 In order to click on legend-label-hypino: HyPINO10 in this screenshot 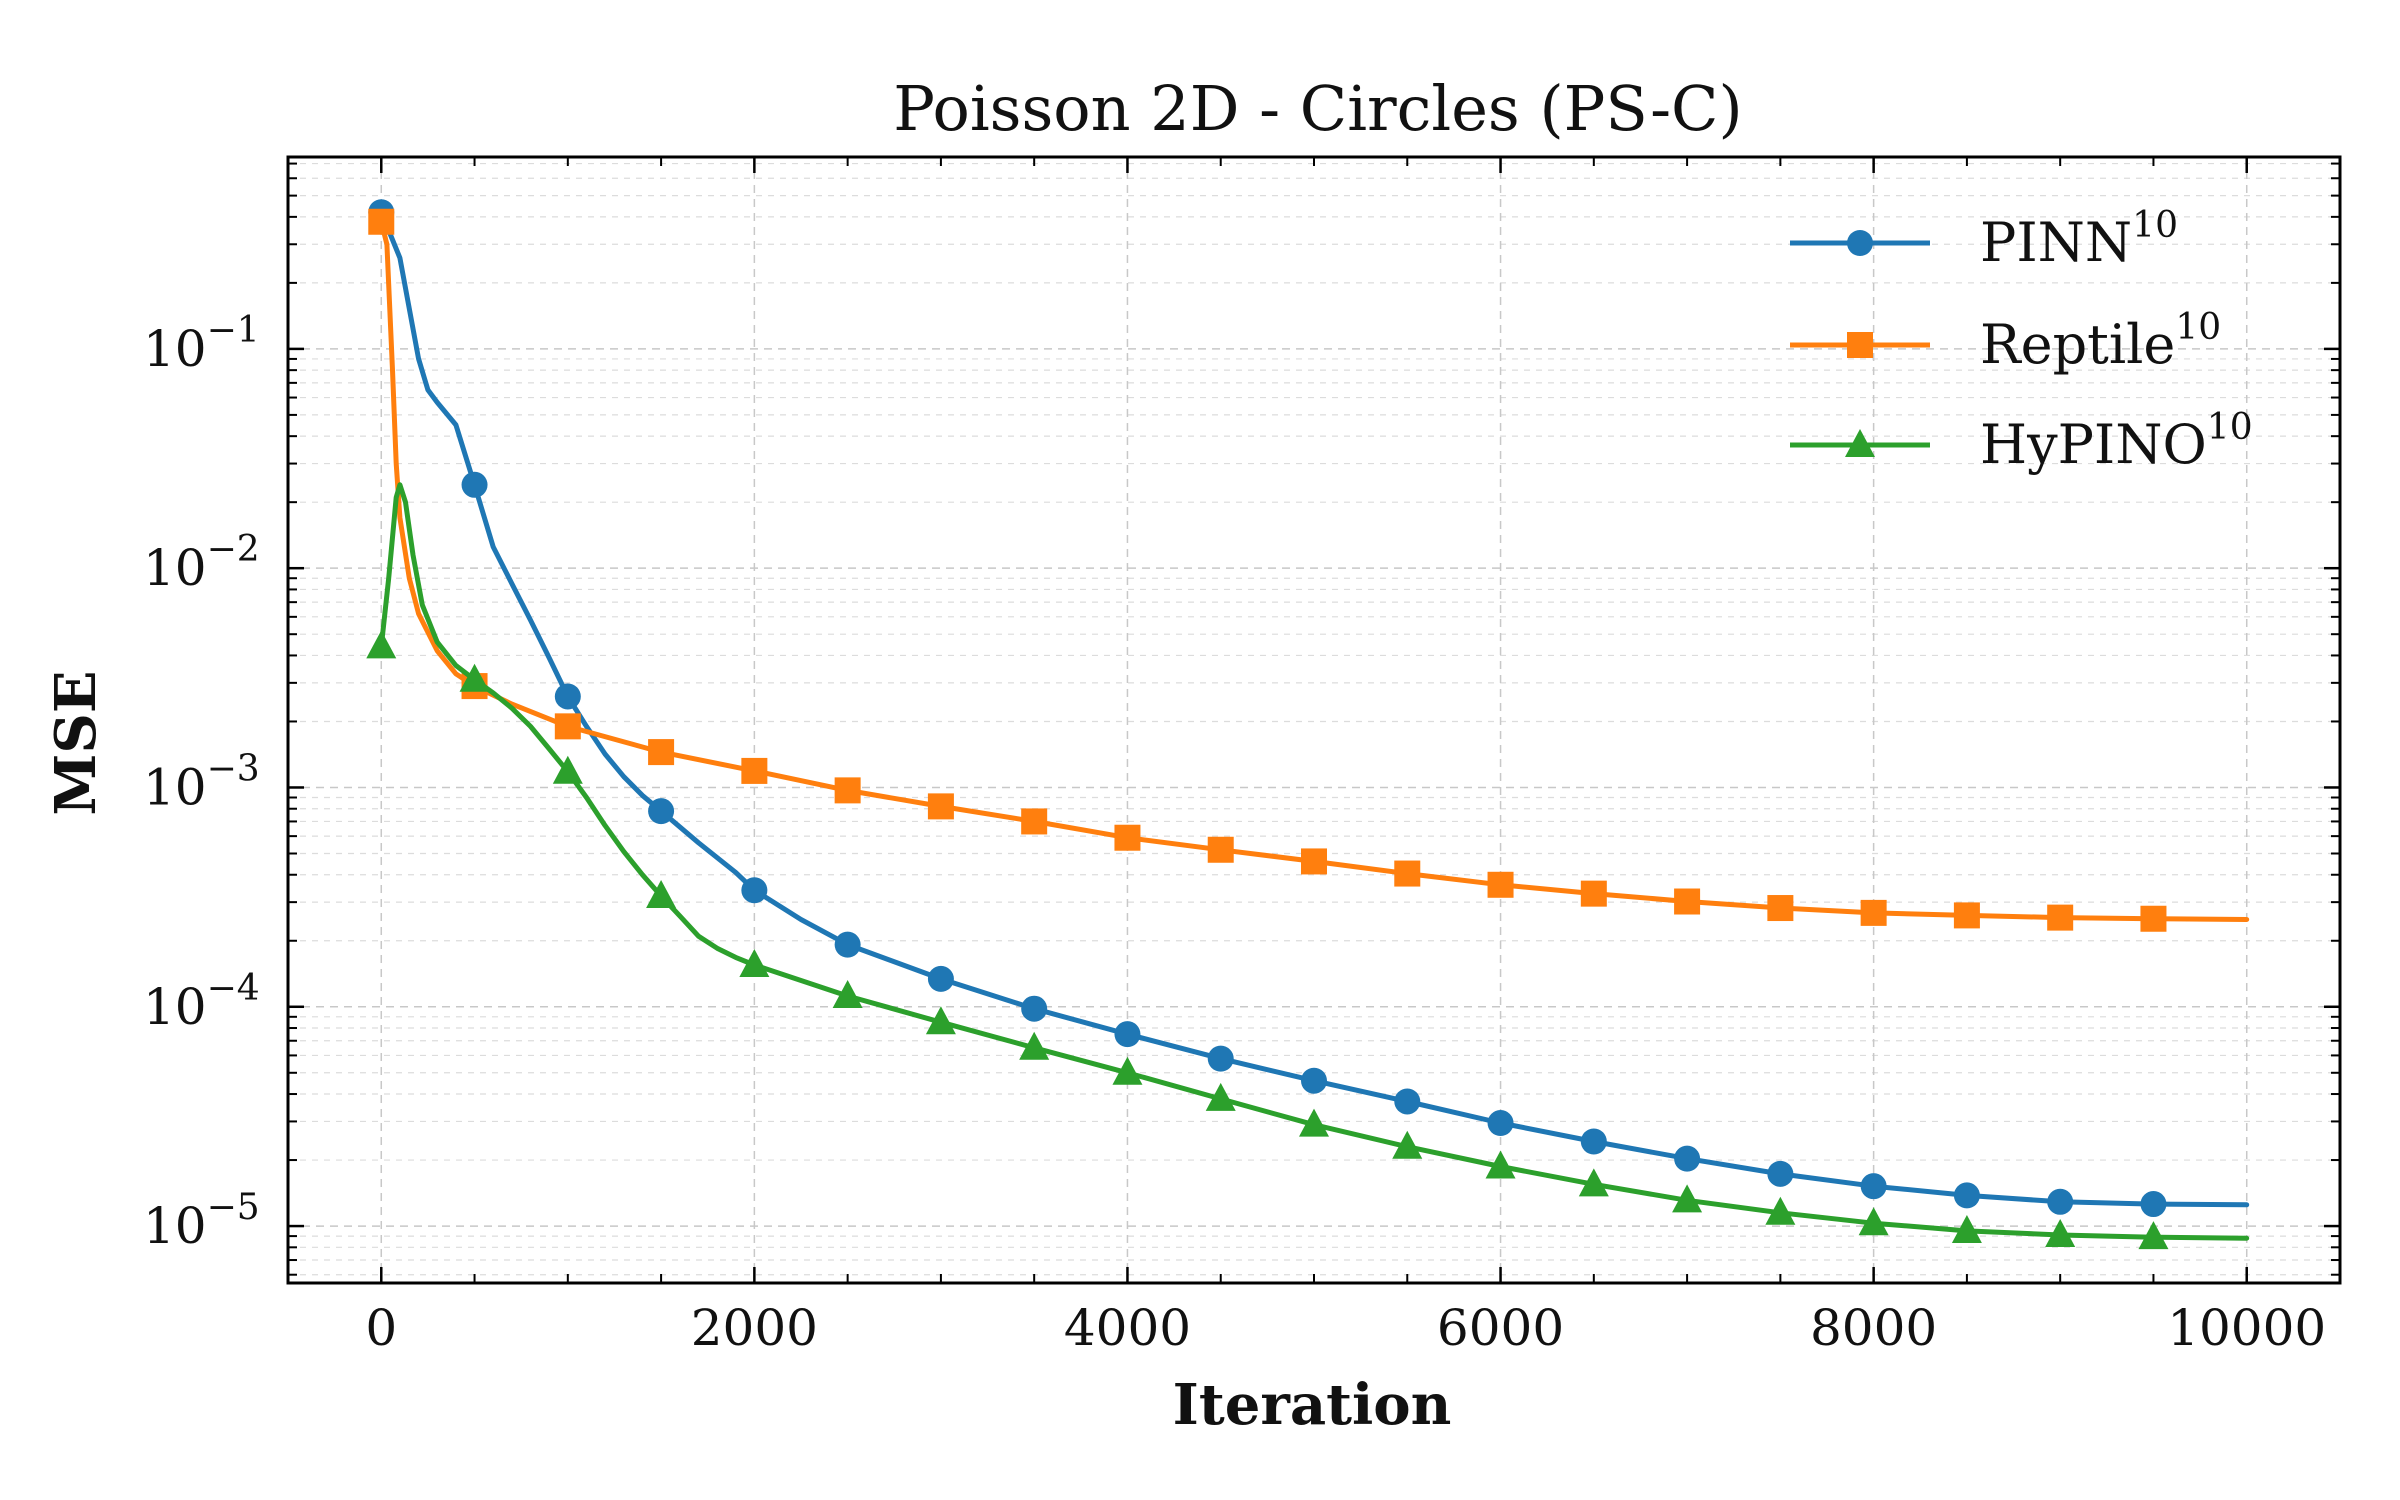, I will do `click(2116, 441)`.